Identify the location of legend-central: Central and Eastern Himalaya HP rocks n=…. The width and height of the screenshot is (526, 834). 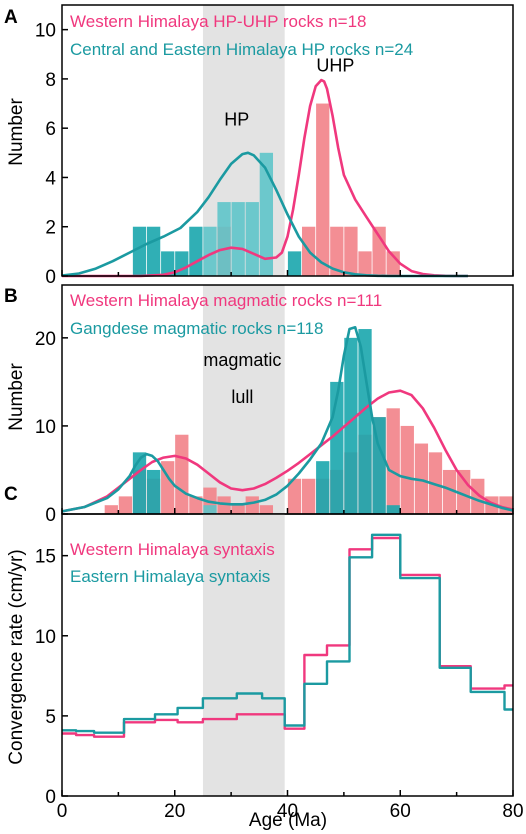
(241, 49).